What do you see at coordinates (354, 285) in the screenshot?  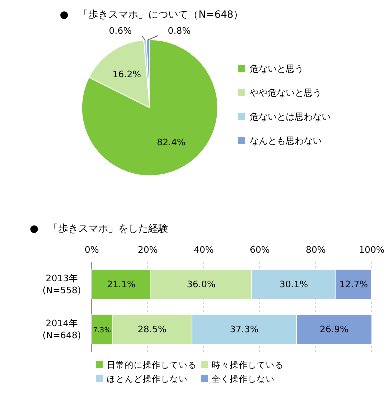 I see `data-label: 12.7%` at bounding box center [354, 285].